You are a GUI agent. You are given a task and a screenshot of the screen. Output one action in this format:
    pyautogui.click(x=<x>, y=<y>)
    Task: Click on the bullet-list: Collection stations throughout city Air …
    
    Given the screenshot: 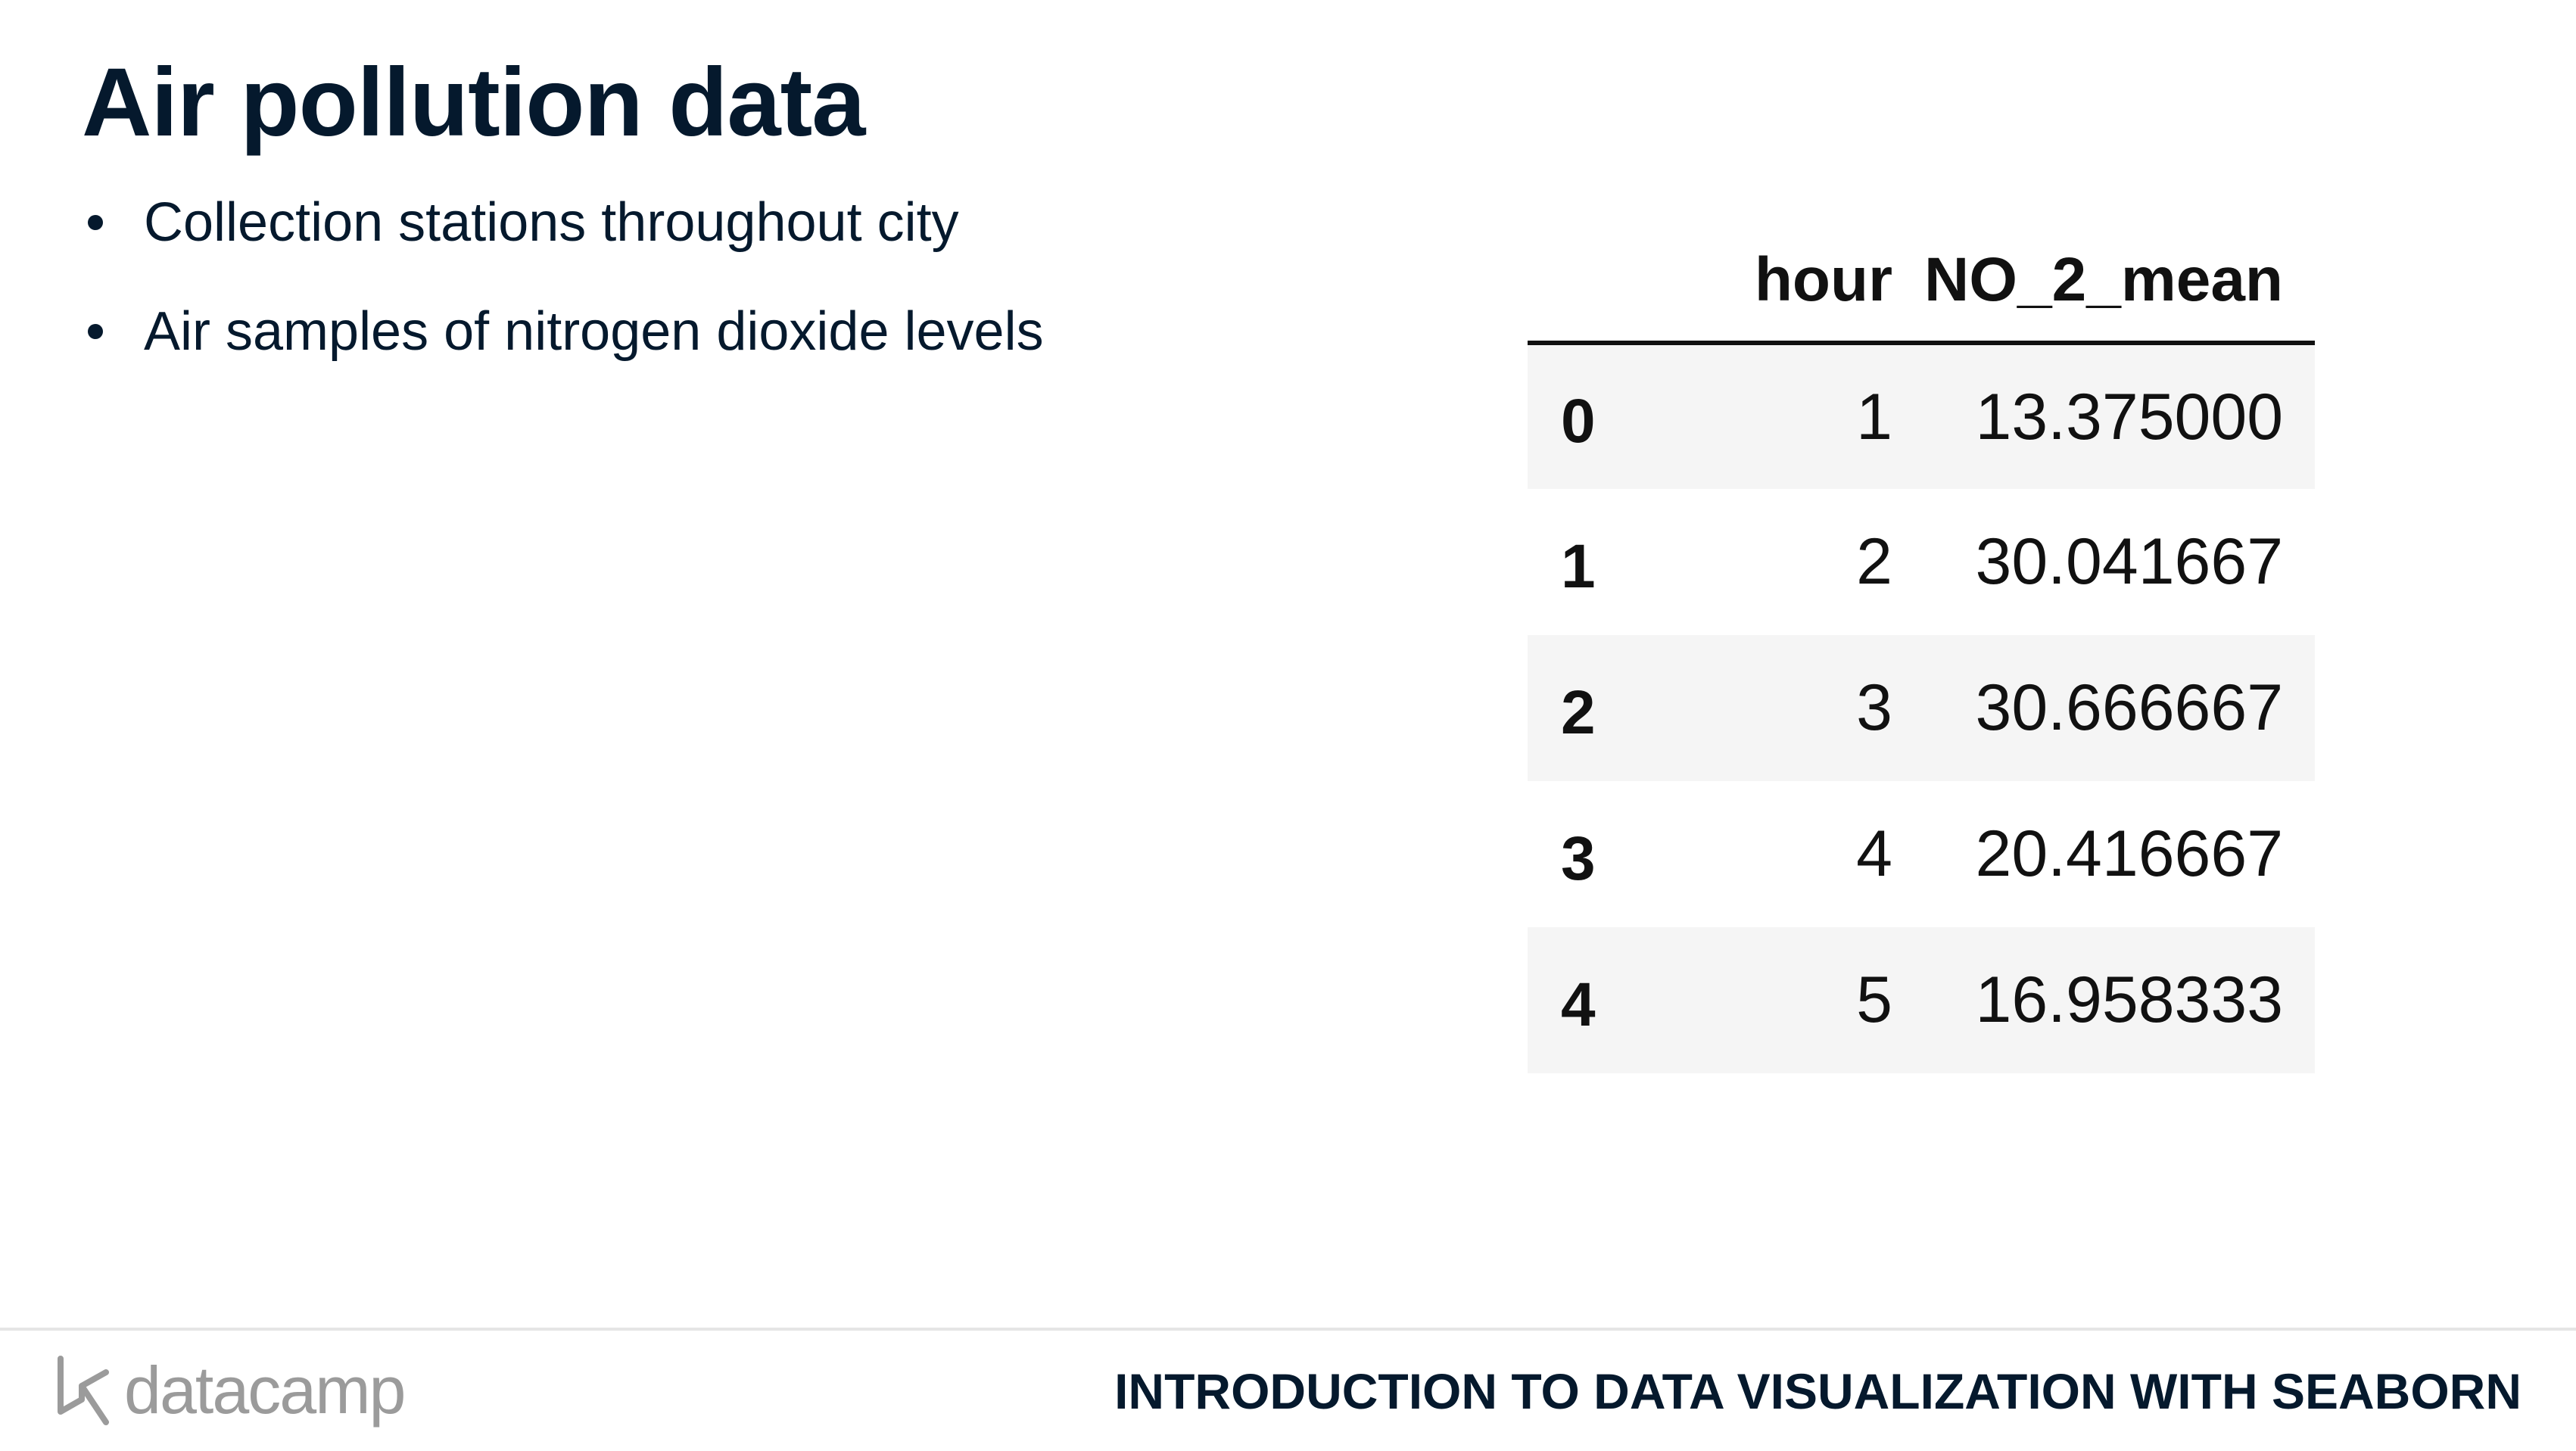 What is the action you would take?
    pyautogui.click(x=563, y=304)
    